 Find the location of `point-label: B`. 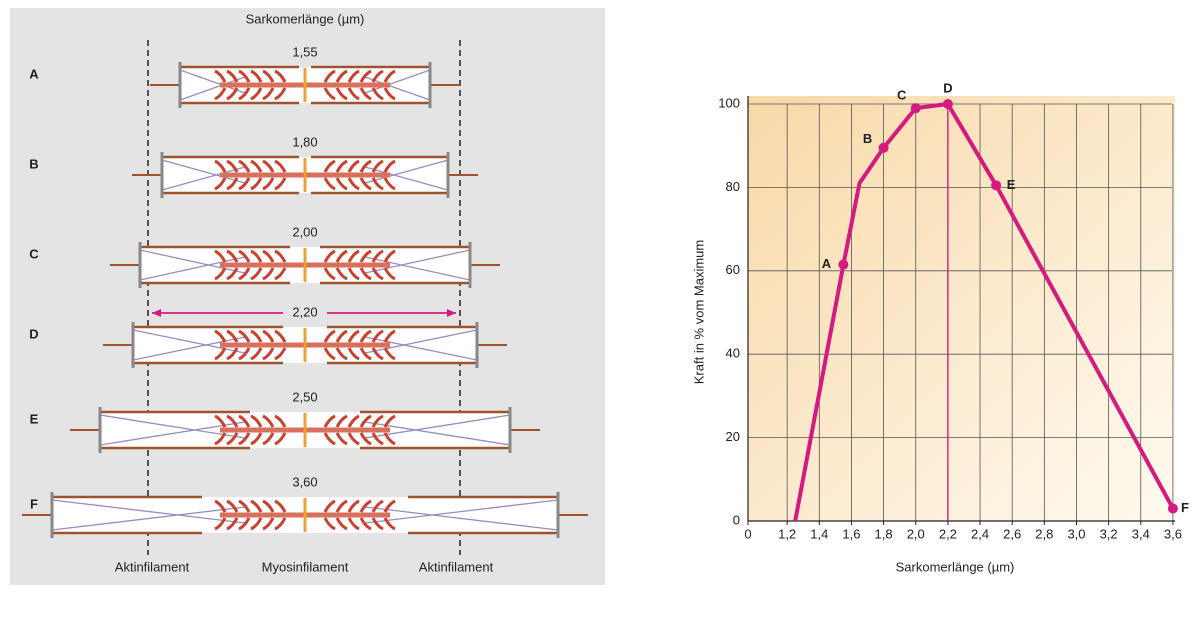

point-label: B is located at coordinates (867, 138).